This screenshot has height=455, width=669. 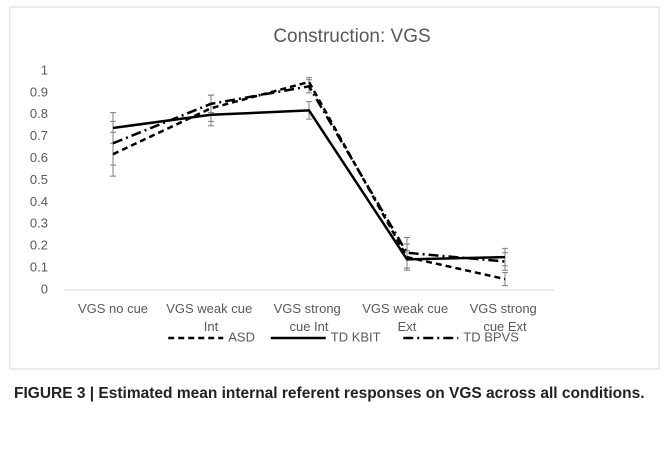 What do you see at coordinates (44, 69) in the screenshot?
I see `y-tick-label: 1` at bounding box center [44, 69].